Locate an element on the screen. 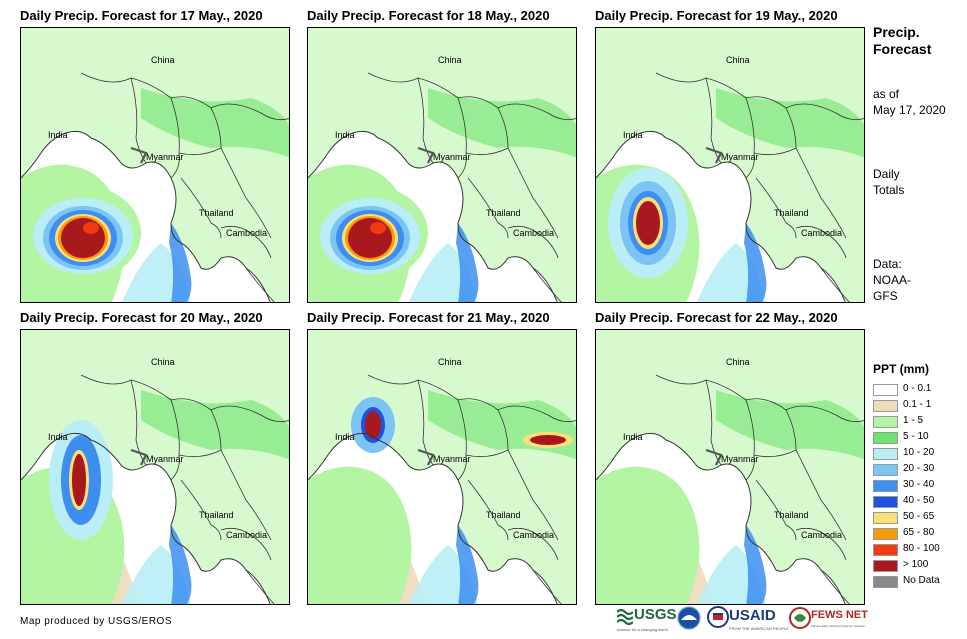  legend-item: 40 - 50 is located at coordinates (919, 502).